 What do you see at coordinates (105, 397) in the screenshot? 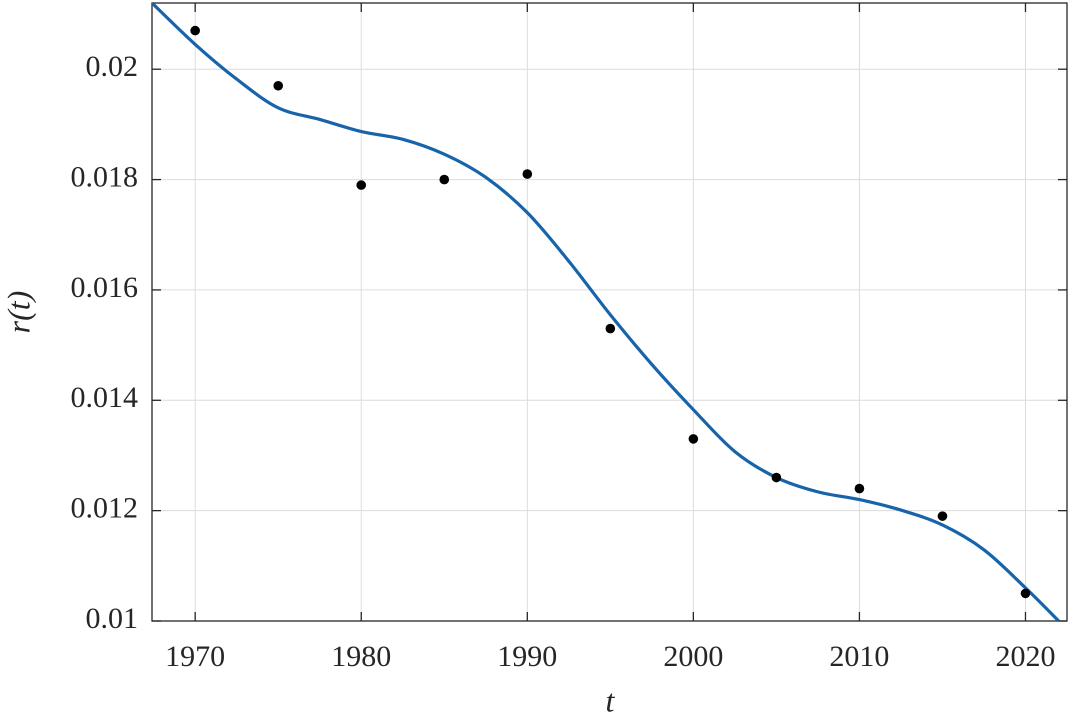
I see `y-tick-label: 0.014` at bounding box center [105, 397].